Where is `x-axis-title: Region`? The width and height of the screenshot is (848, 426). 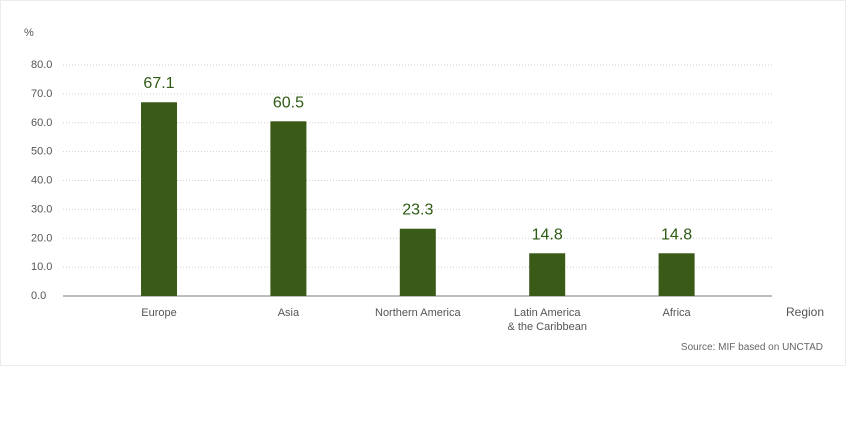 x-axis-title: Region is located at coordinates (805, 312).